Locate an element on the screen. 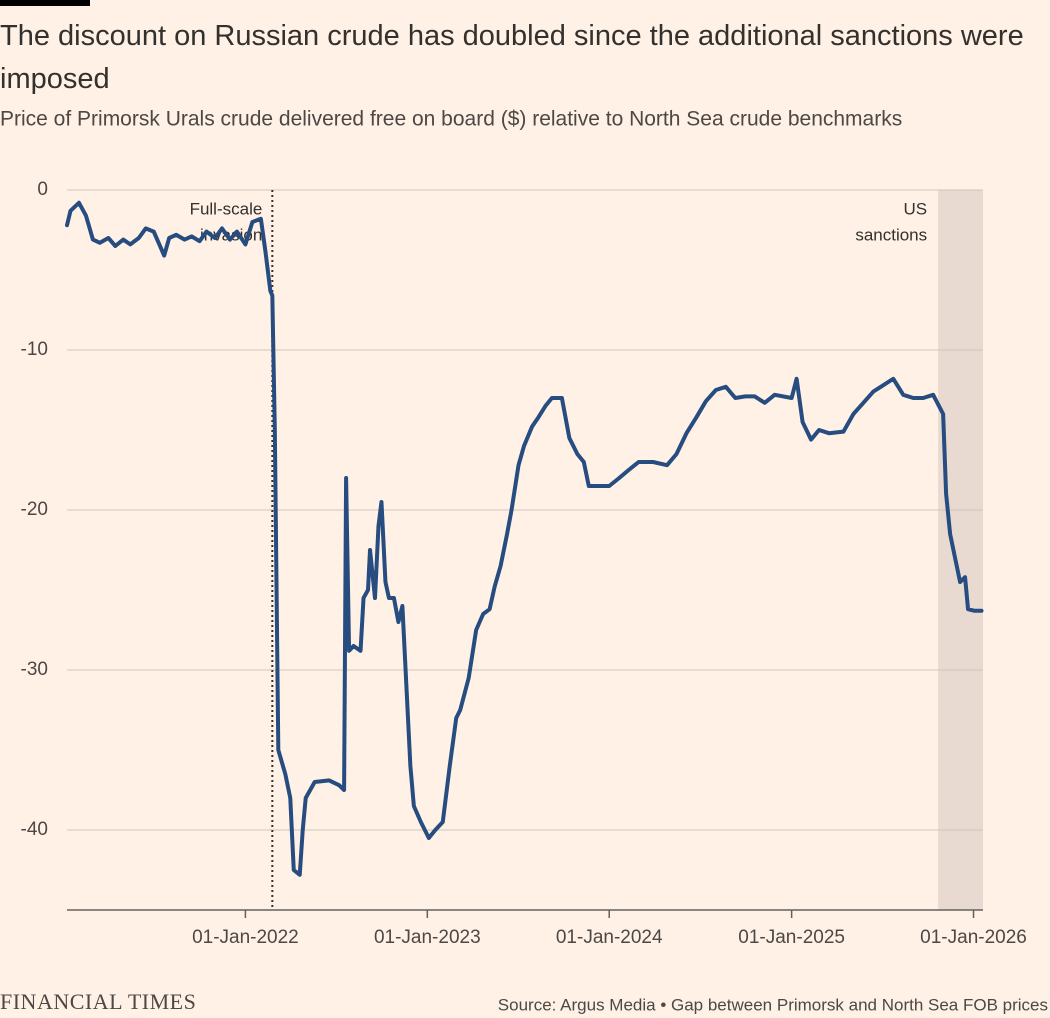 The image size is (1050, 1018). x-tick-label: 01-Jan-2025 is located at coordinates (791, 937).